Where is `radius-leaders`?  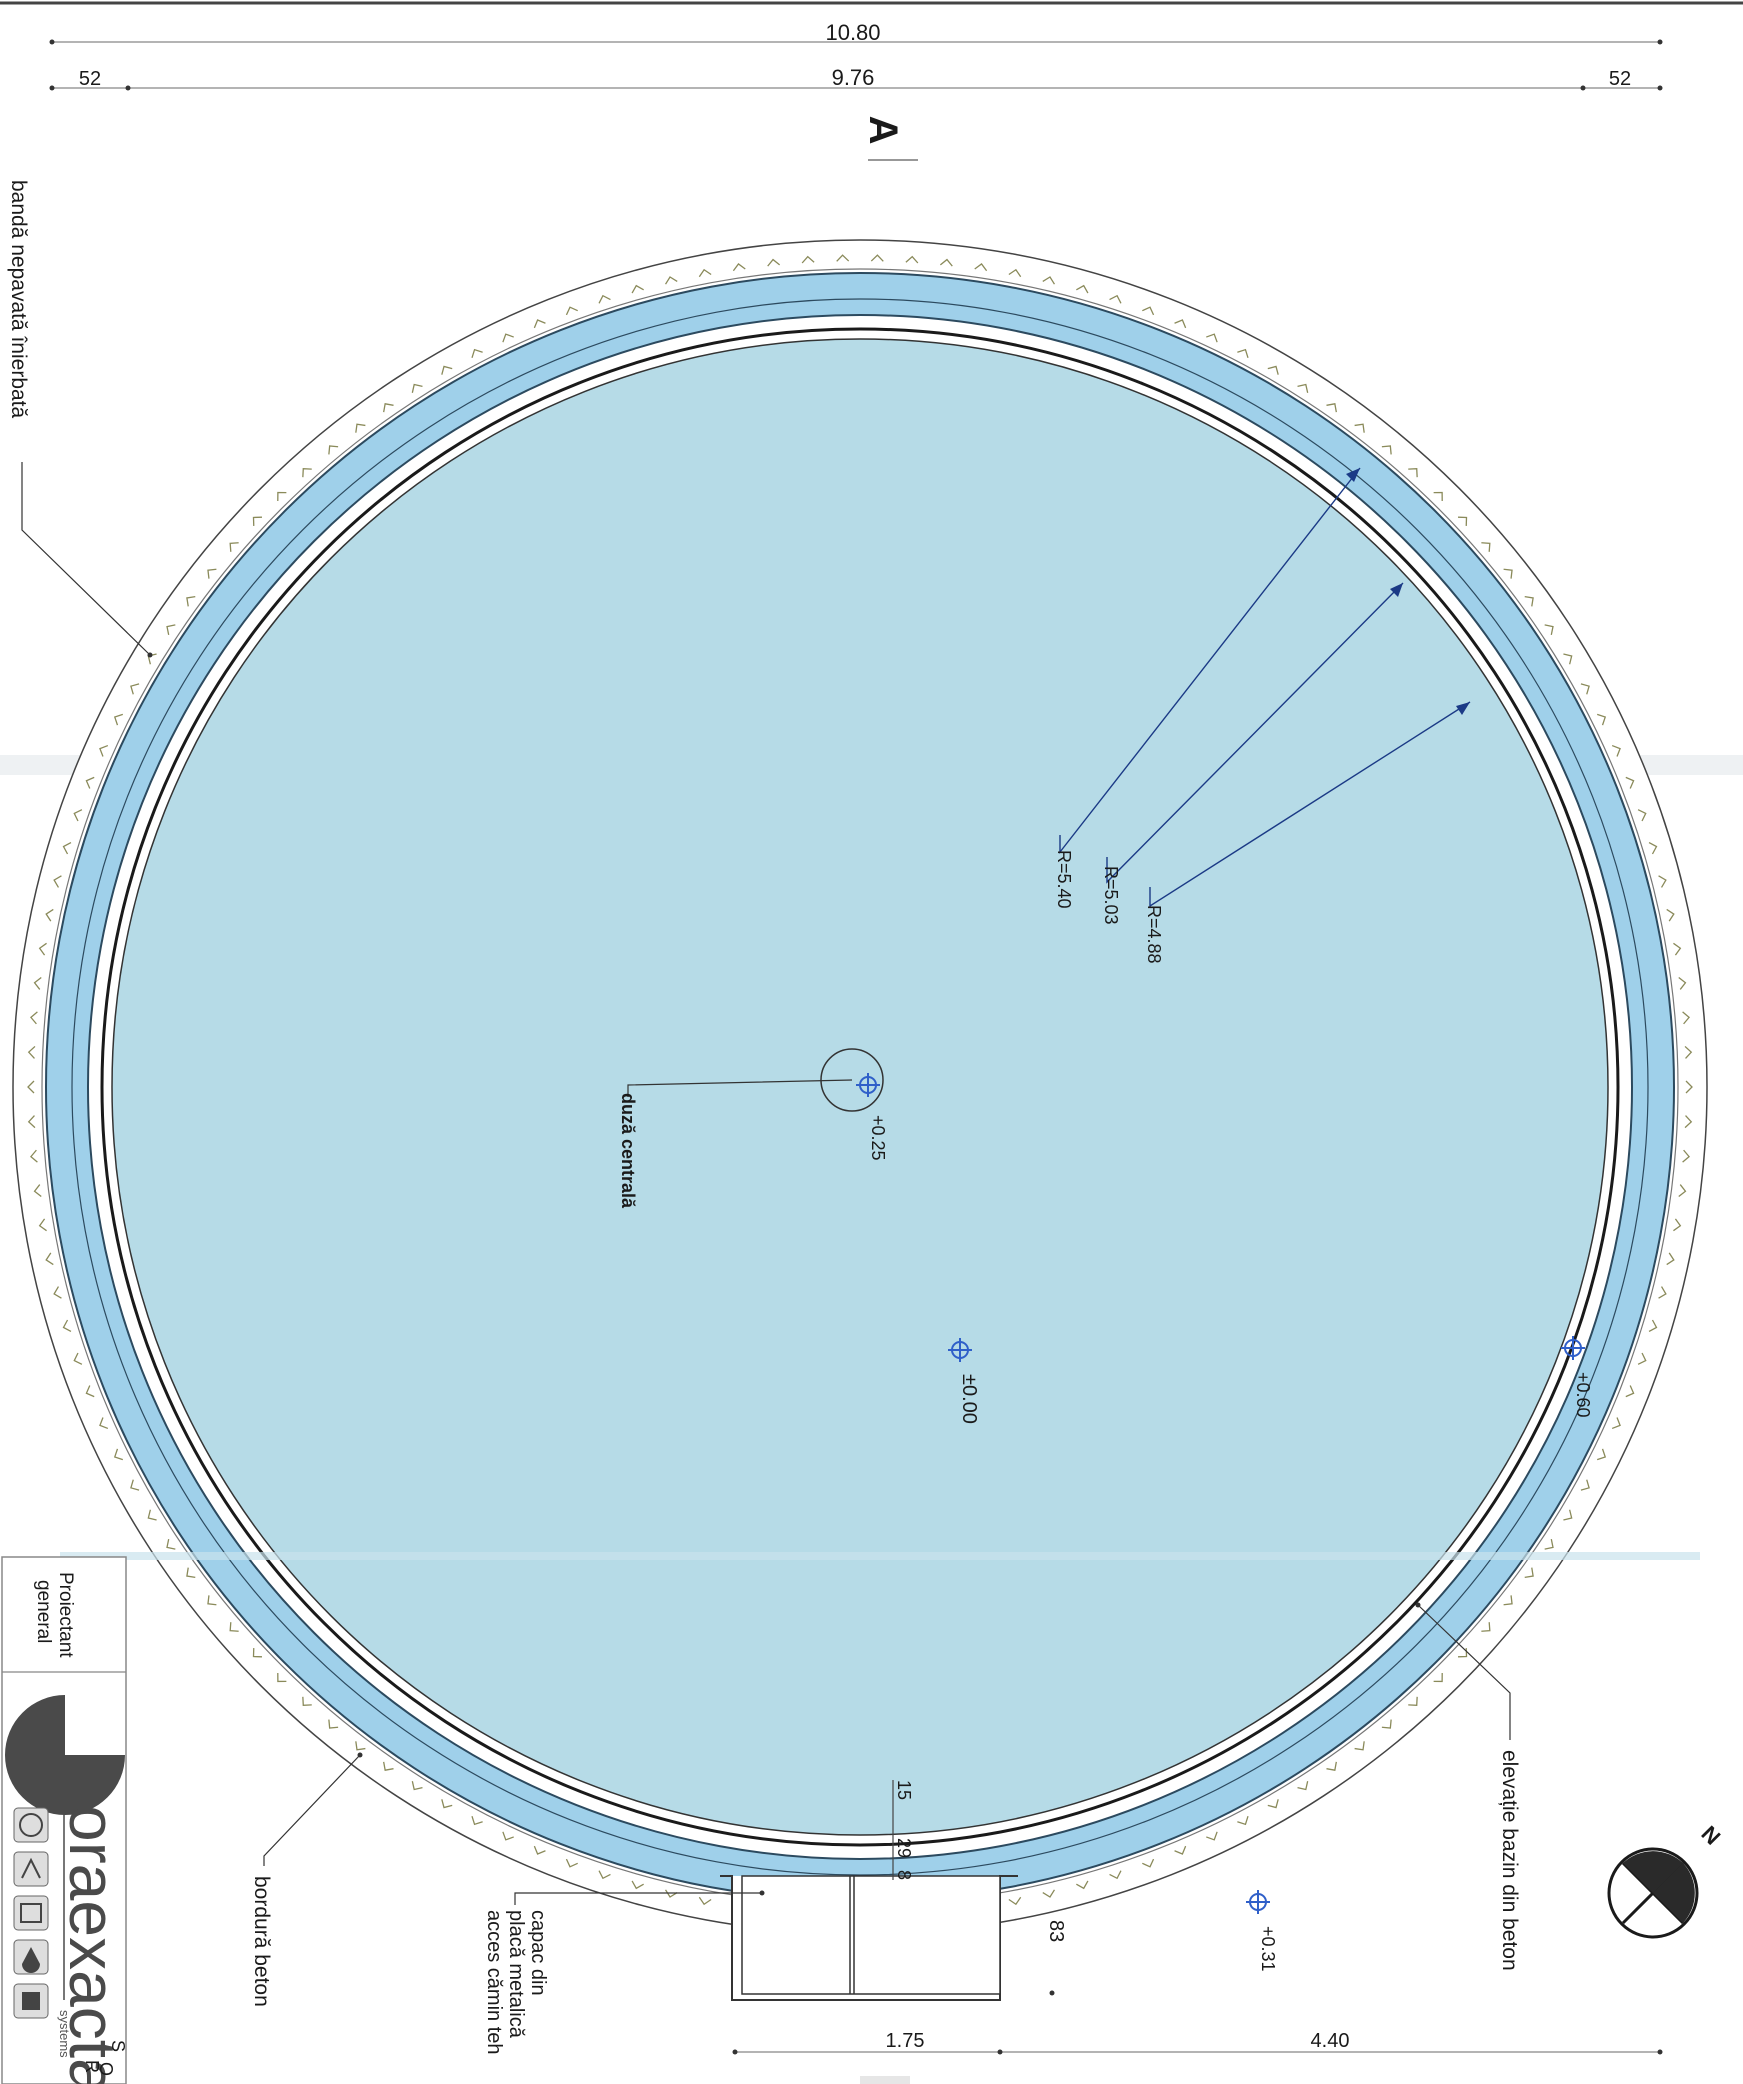
radius-leaders is located at coordinates (1265, 687).